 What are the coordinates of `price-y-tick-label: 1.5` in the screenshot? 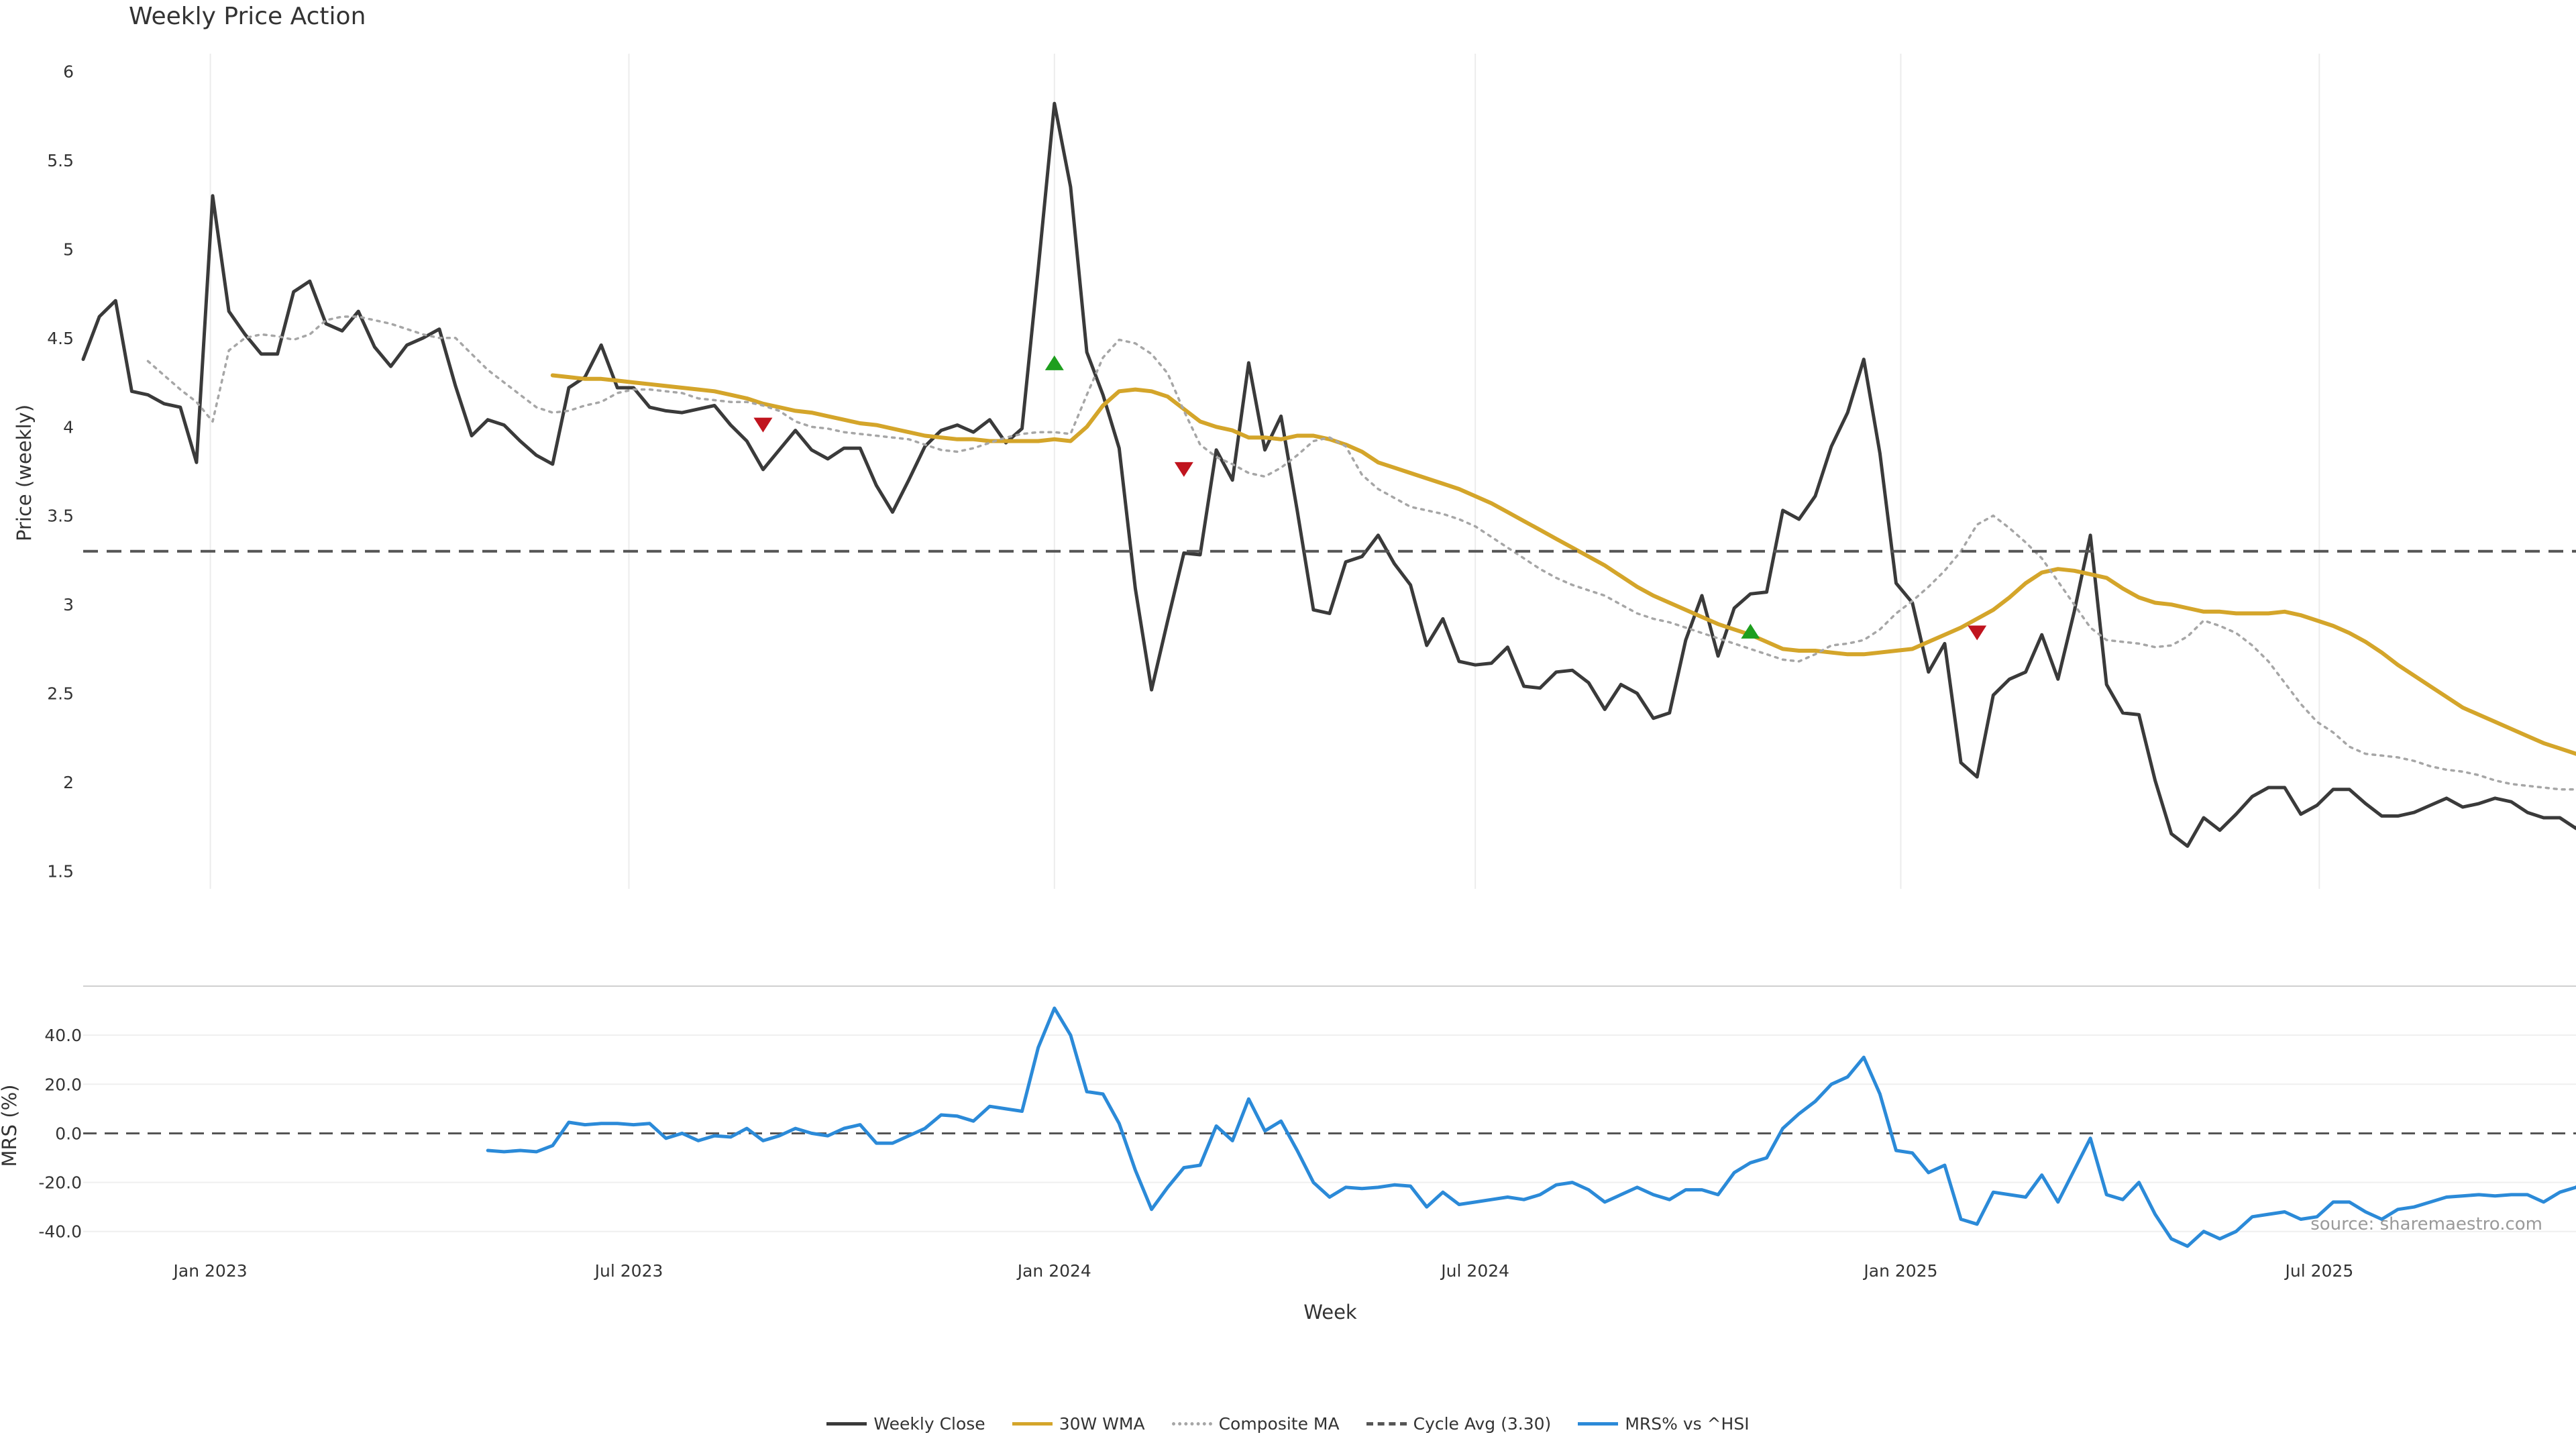 It's located at (60, 871).